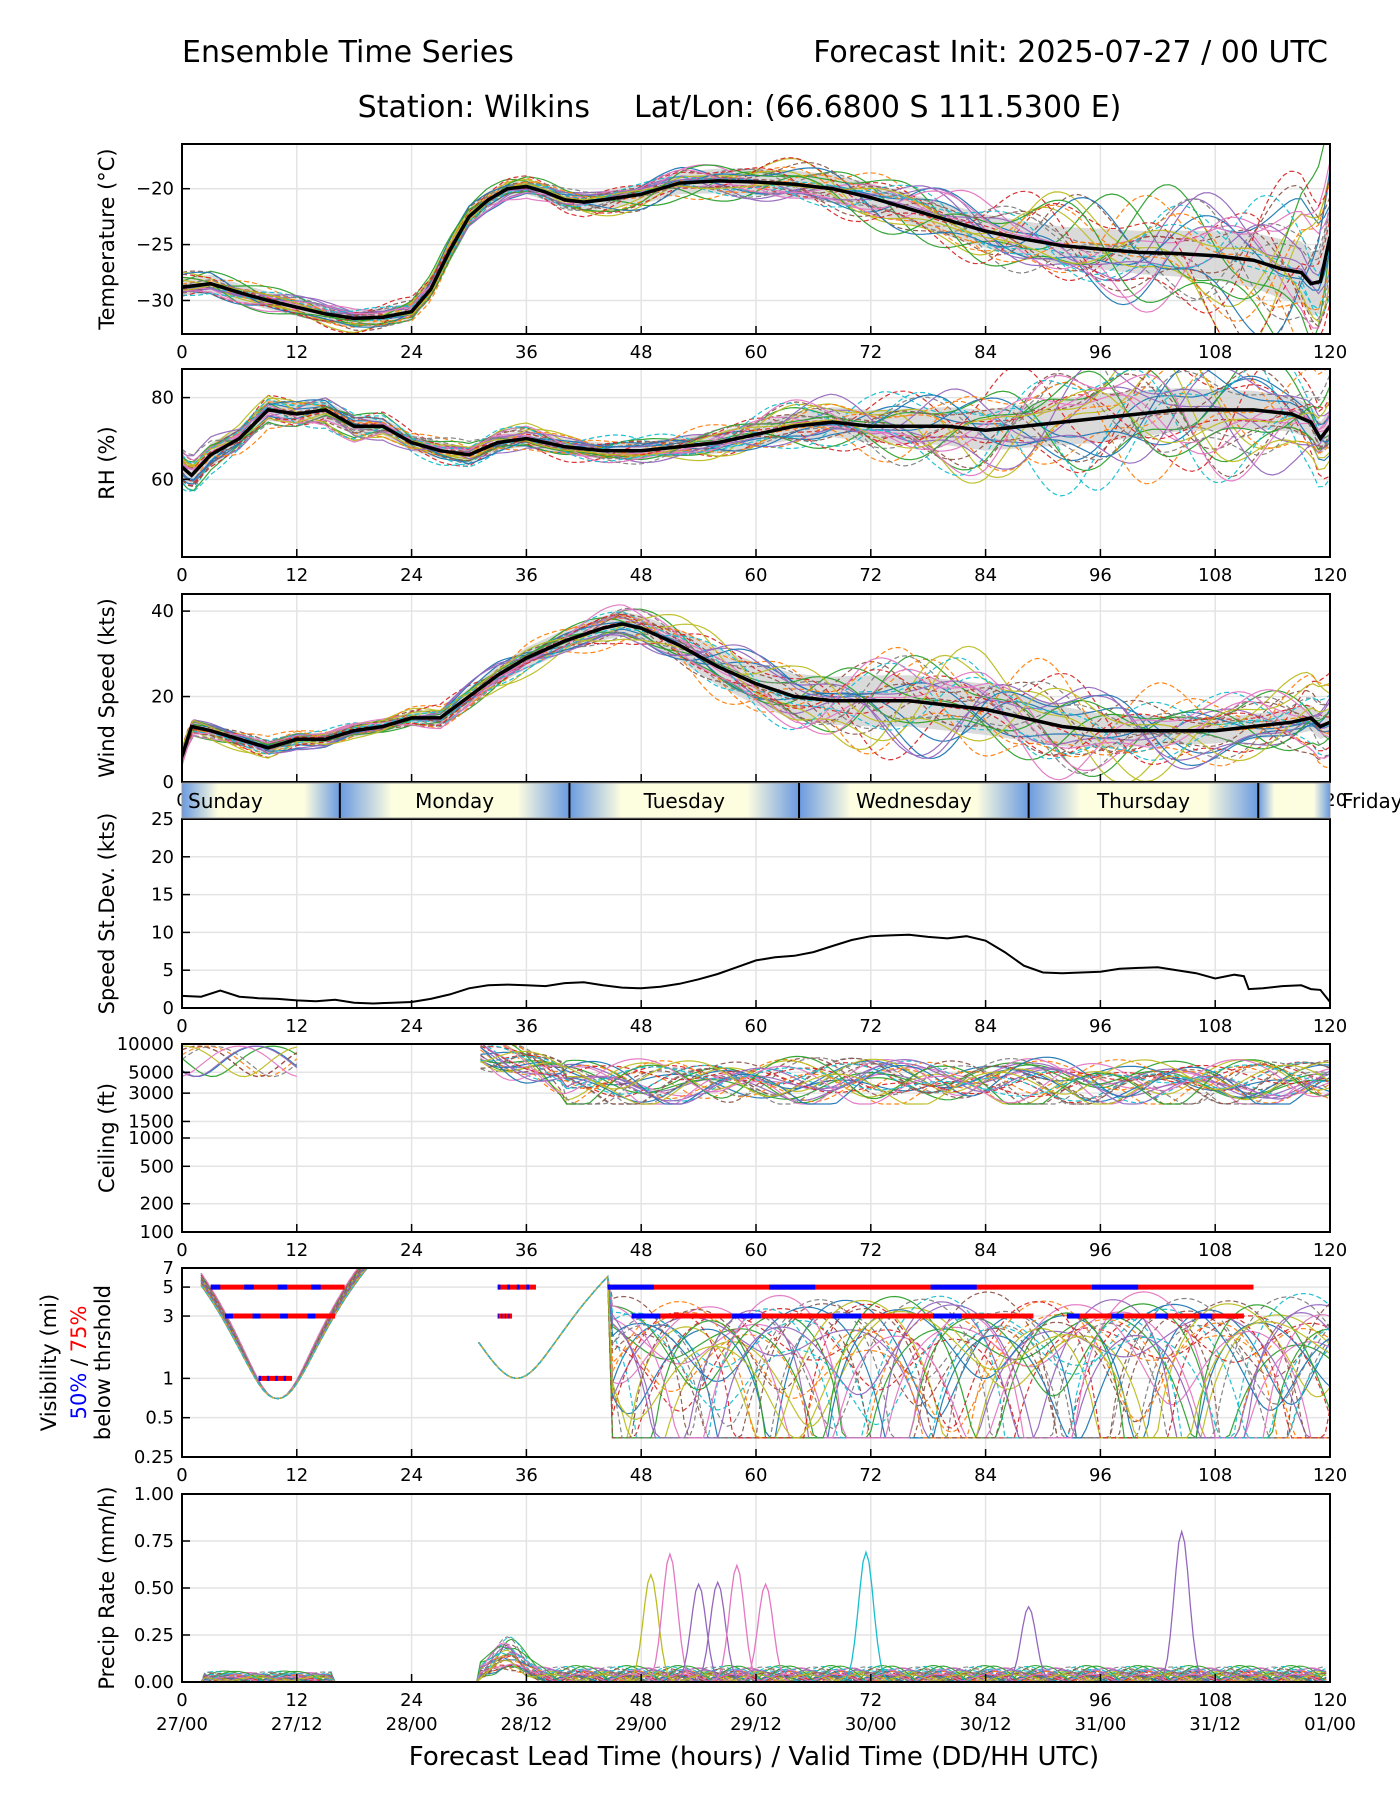  Describe the element at coordinates (107, 462) in the screenshot. I see `y-axis-label: RH (%)` at that location.